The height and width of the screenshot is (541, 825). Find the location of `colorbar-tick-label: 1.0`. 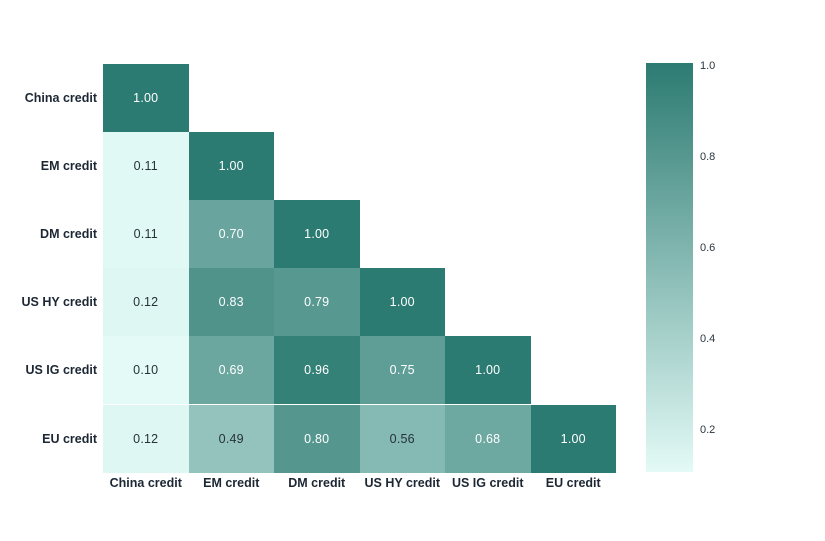

colorbar-tick-label: 1.0 is located at coordinates (708, 66).